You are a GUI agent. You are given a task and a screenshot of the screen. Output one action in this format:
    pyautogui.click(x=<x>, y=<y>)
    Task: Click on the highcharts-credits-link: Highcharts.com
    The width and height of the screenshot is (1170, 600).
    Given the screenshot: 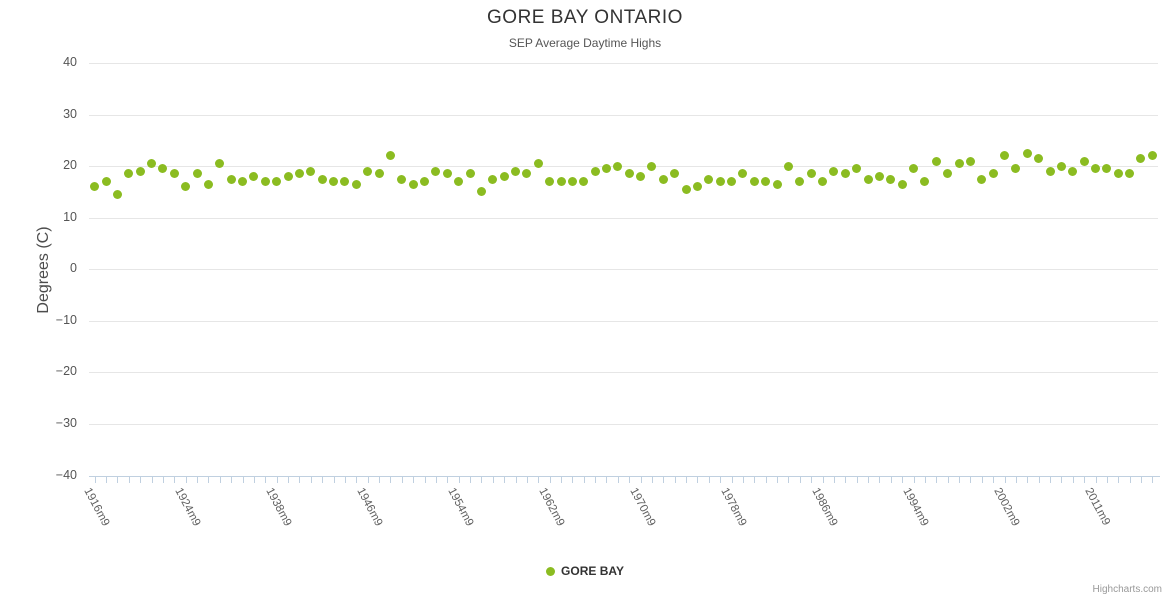 What is the action you would take?
    pyautogui.click(x=1127, y=589)
    